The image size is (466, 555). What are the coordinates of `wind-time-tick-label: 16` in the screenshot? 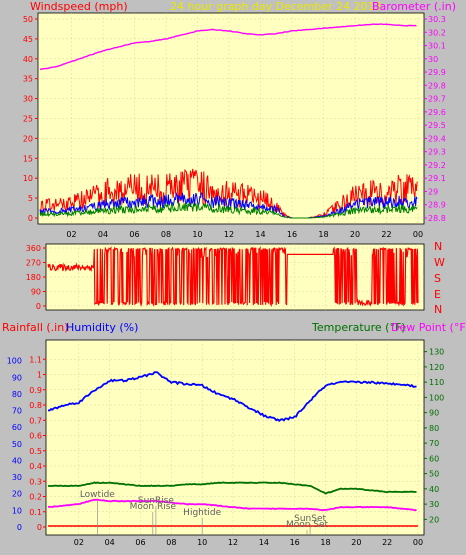 It's located at (292, 234).